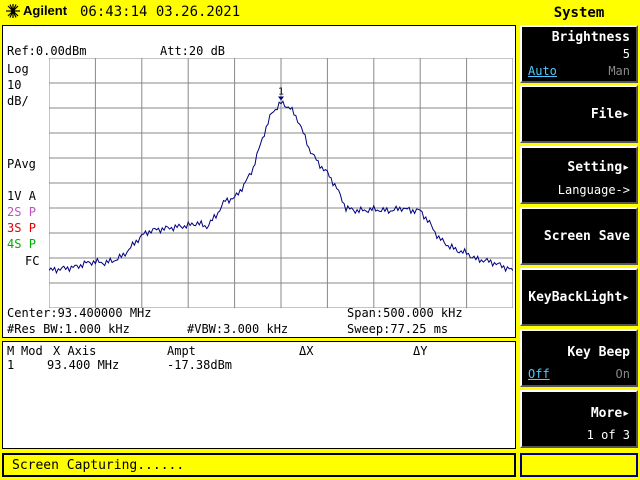  I want to click on key-beep-label: Key Beep, so click(598, 352).